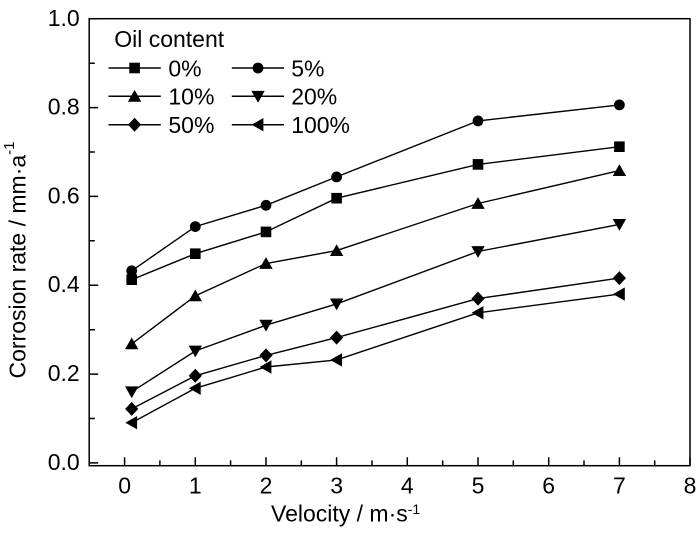 This screenshot has width=700, height=535. I want to click on svg-text: 3, so click(336, 486).